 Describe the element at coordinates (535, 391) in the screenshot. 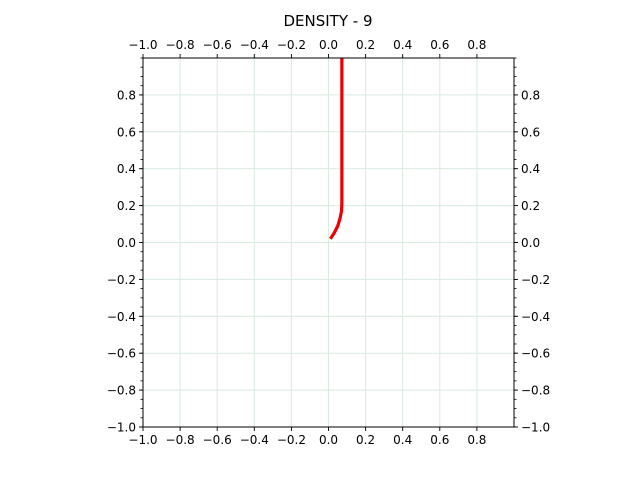

I see `y-tick-label-right: −0.8` at that location.